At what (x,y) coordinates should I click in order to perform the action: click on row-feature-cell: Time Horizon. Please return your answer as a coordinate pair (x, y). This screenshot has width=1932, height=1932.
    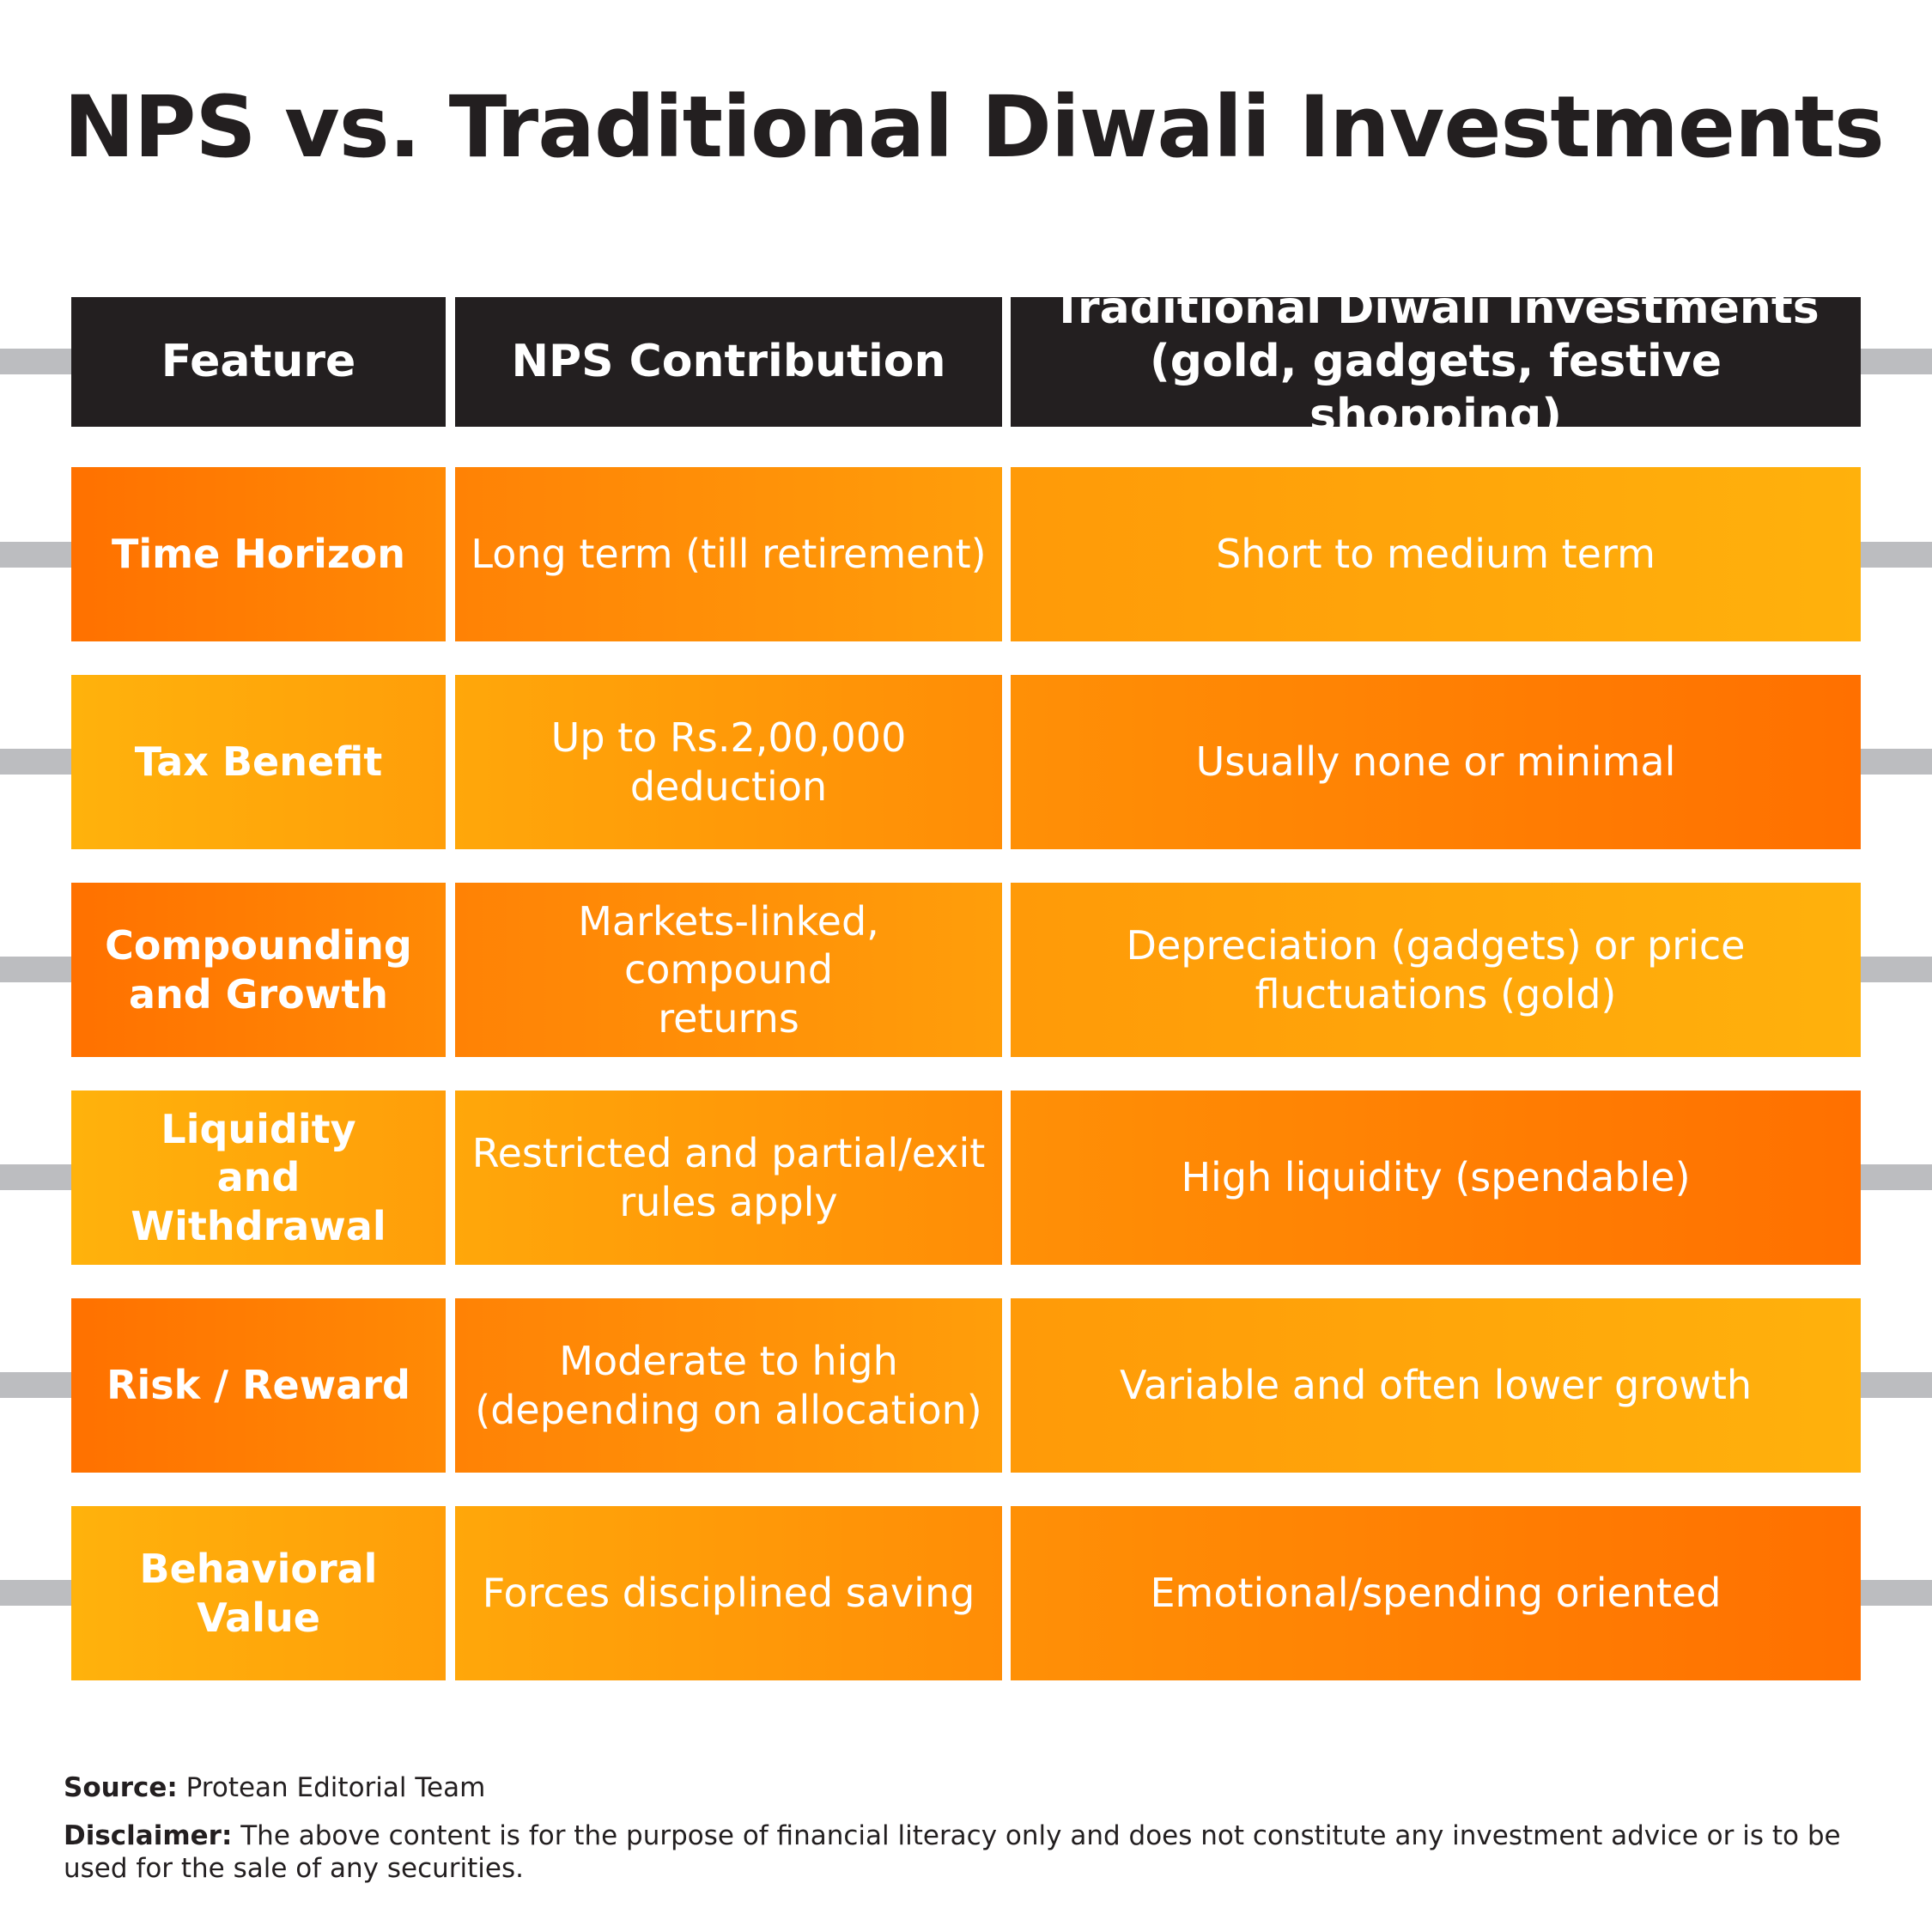
    Looking at the image, I should click on (258, 554).